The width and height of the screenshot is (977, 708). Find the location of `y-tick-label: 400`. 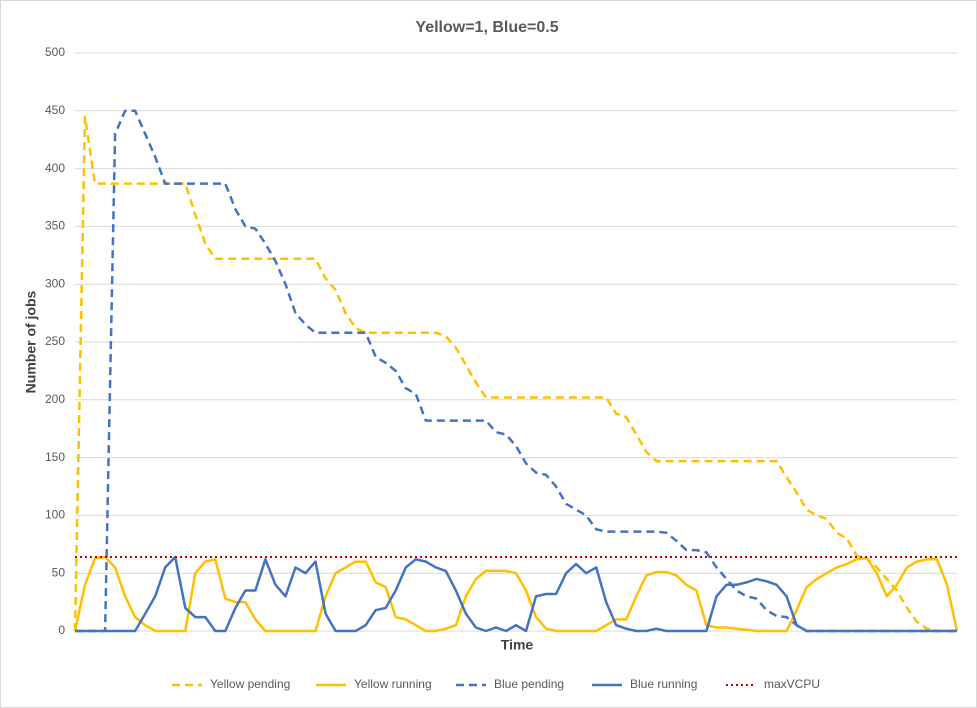

y-tick-label: 400 is located at coordinates (55, 168).